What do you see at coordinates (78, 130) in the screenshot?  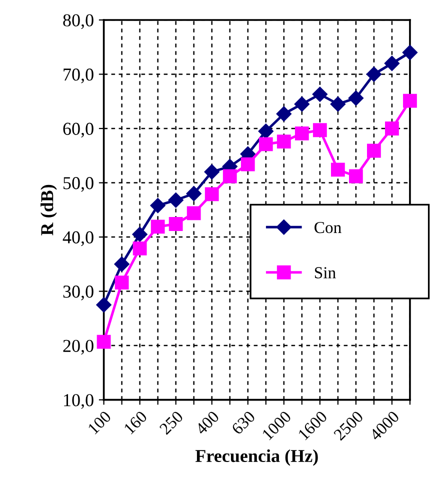 I see `y-tick-label: 60,0` at bounding box center [78, 130].